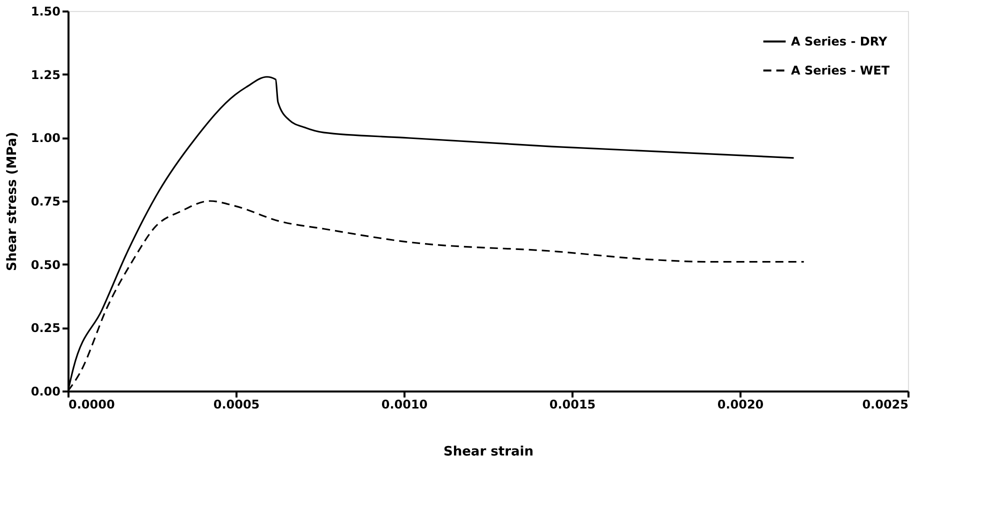 The width and height of the screenshot is (995, 508). I want to click on y-tick-label: 1.25, so click(45, 75).